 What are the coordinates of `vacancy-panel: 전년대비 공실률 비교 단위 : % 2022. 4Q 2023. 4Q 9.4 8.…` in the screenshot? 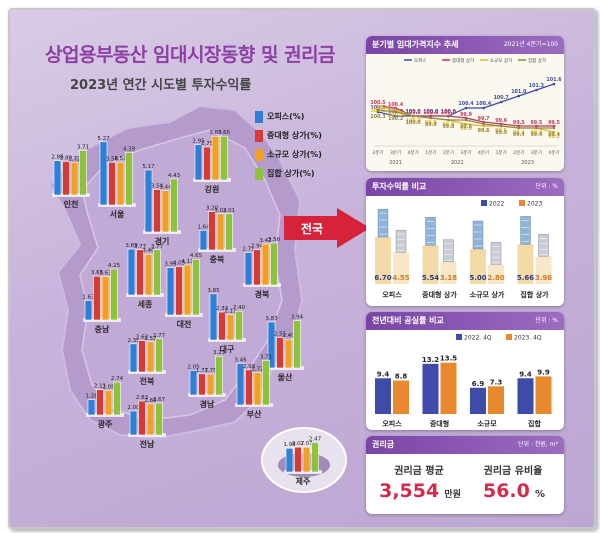 It's located at (465, 371).